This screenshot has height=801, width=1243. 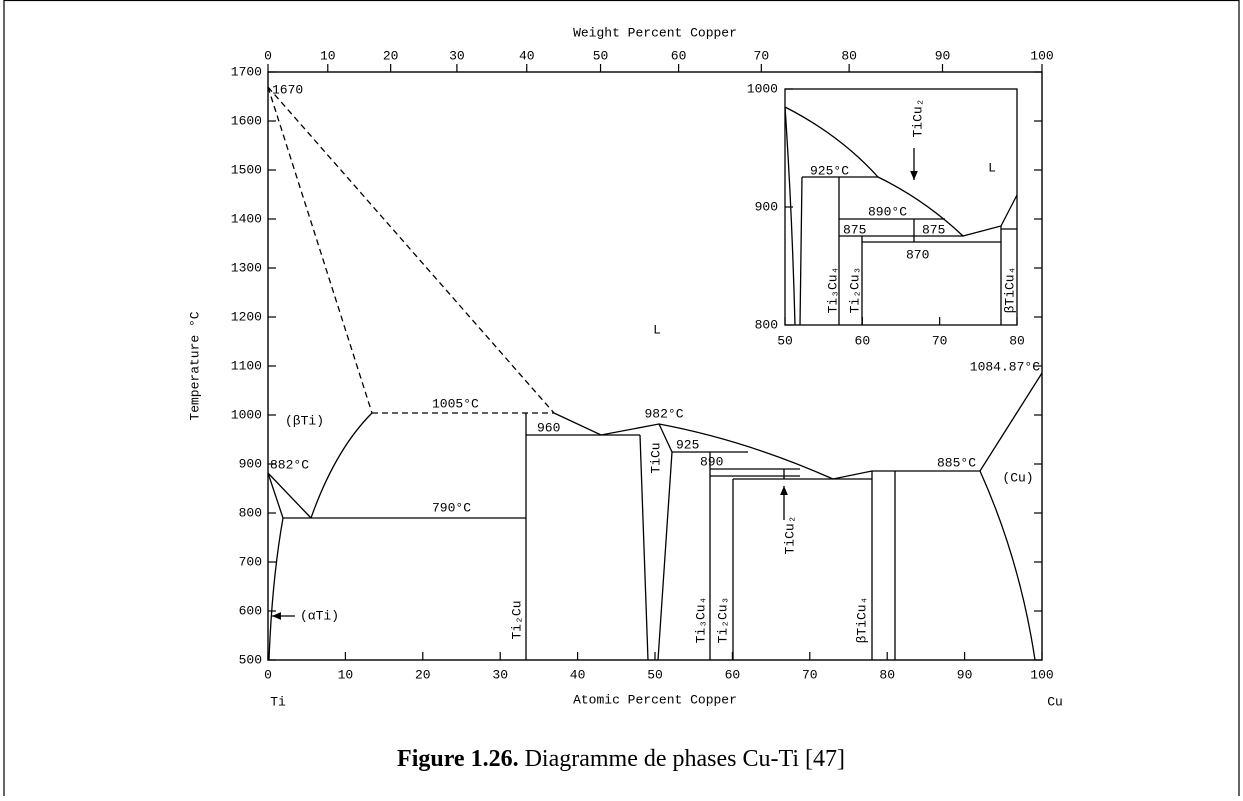 I want to click on annotation: 1084.87°C, so click(x=1005, y=366).